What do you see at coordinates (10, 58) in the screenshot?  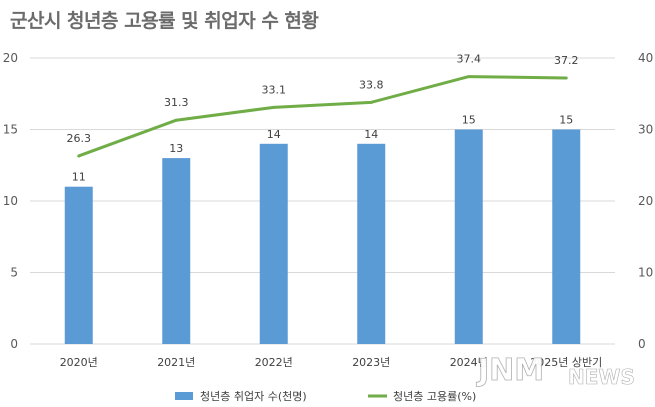 I see `left-tick-label: 20` at bounding box center [10, 58].